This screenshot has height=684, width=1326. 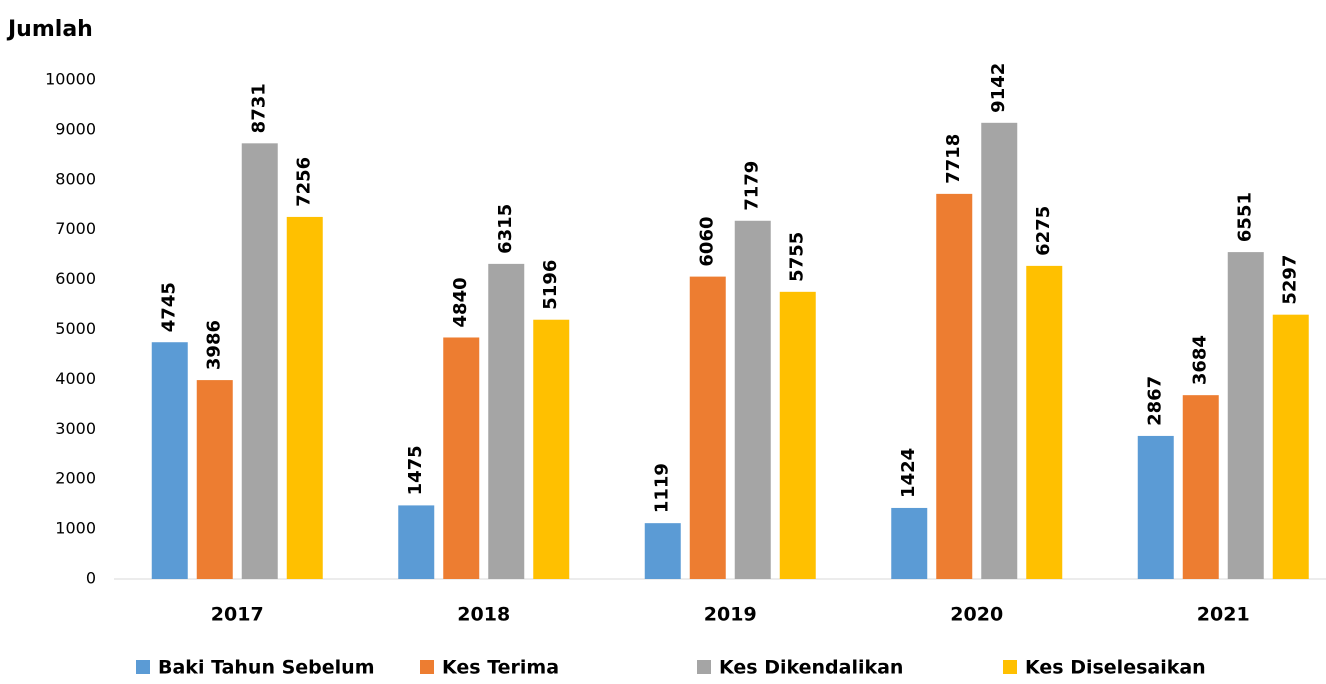 I want to click on data-label: 8731, so click(x=259, y=108).